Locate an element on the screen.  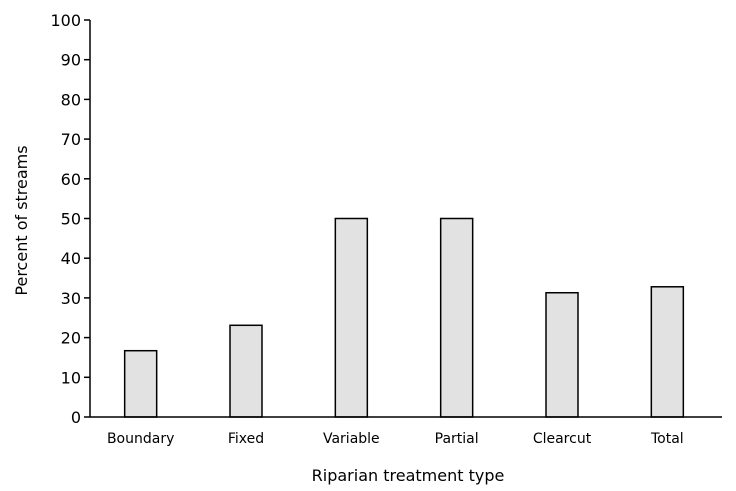
y-tick-label: 50 is located at coordinates (71, 219).